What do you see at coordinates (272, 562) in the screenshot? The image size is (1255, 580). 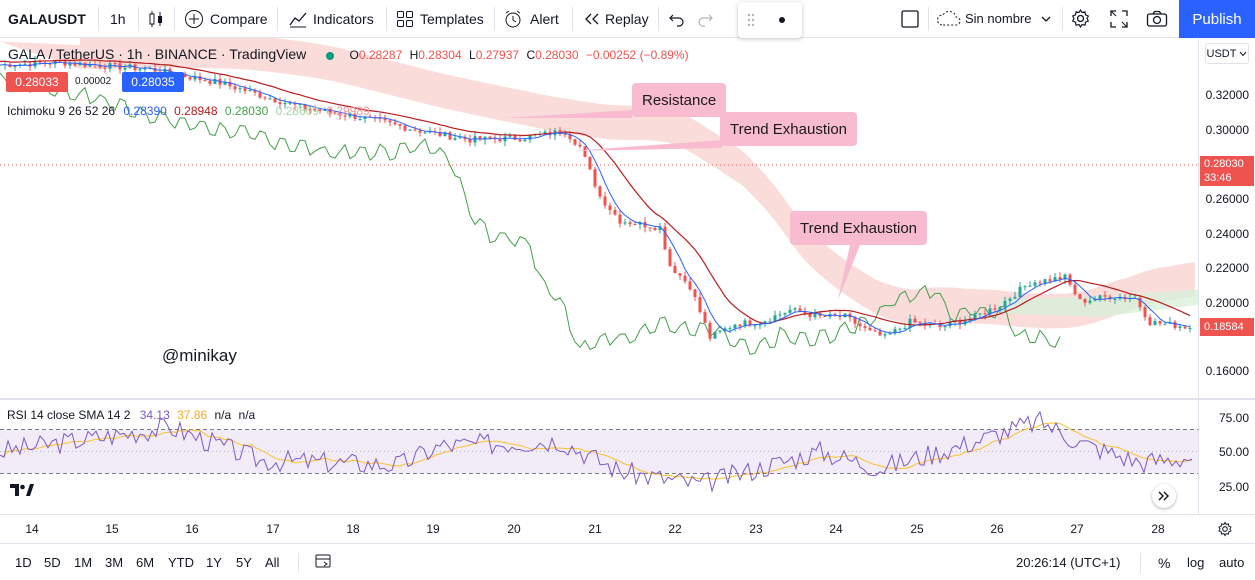 I see `range-all: All` at bounding box center [272, 562].